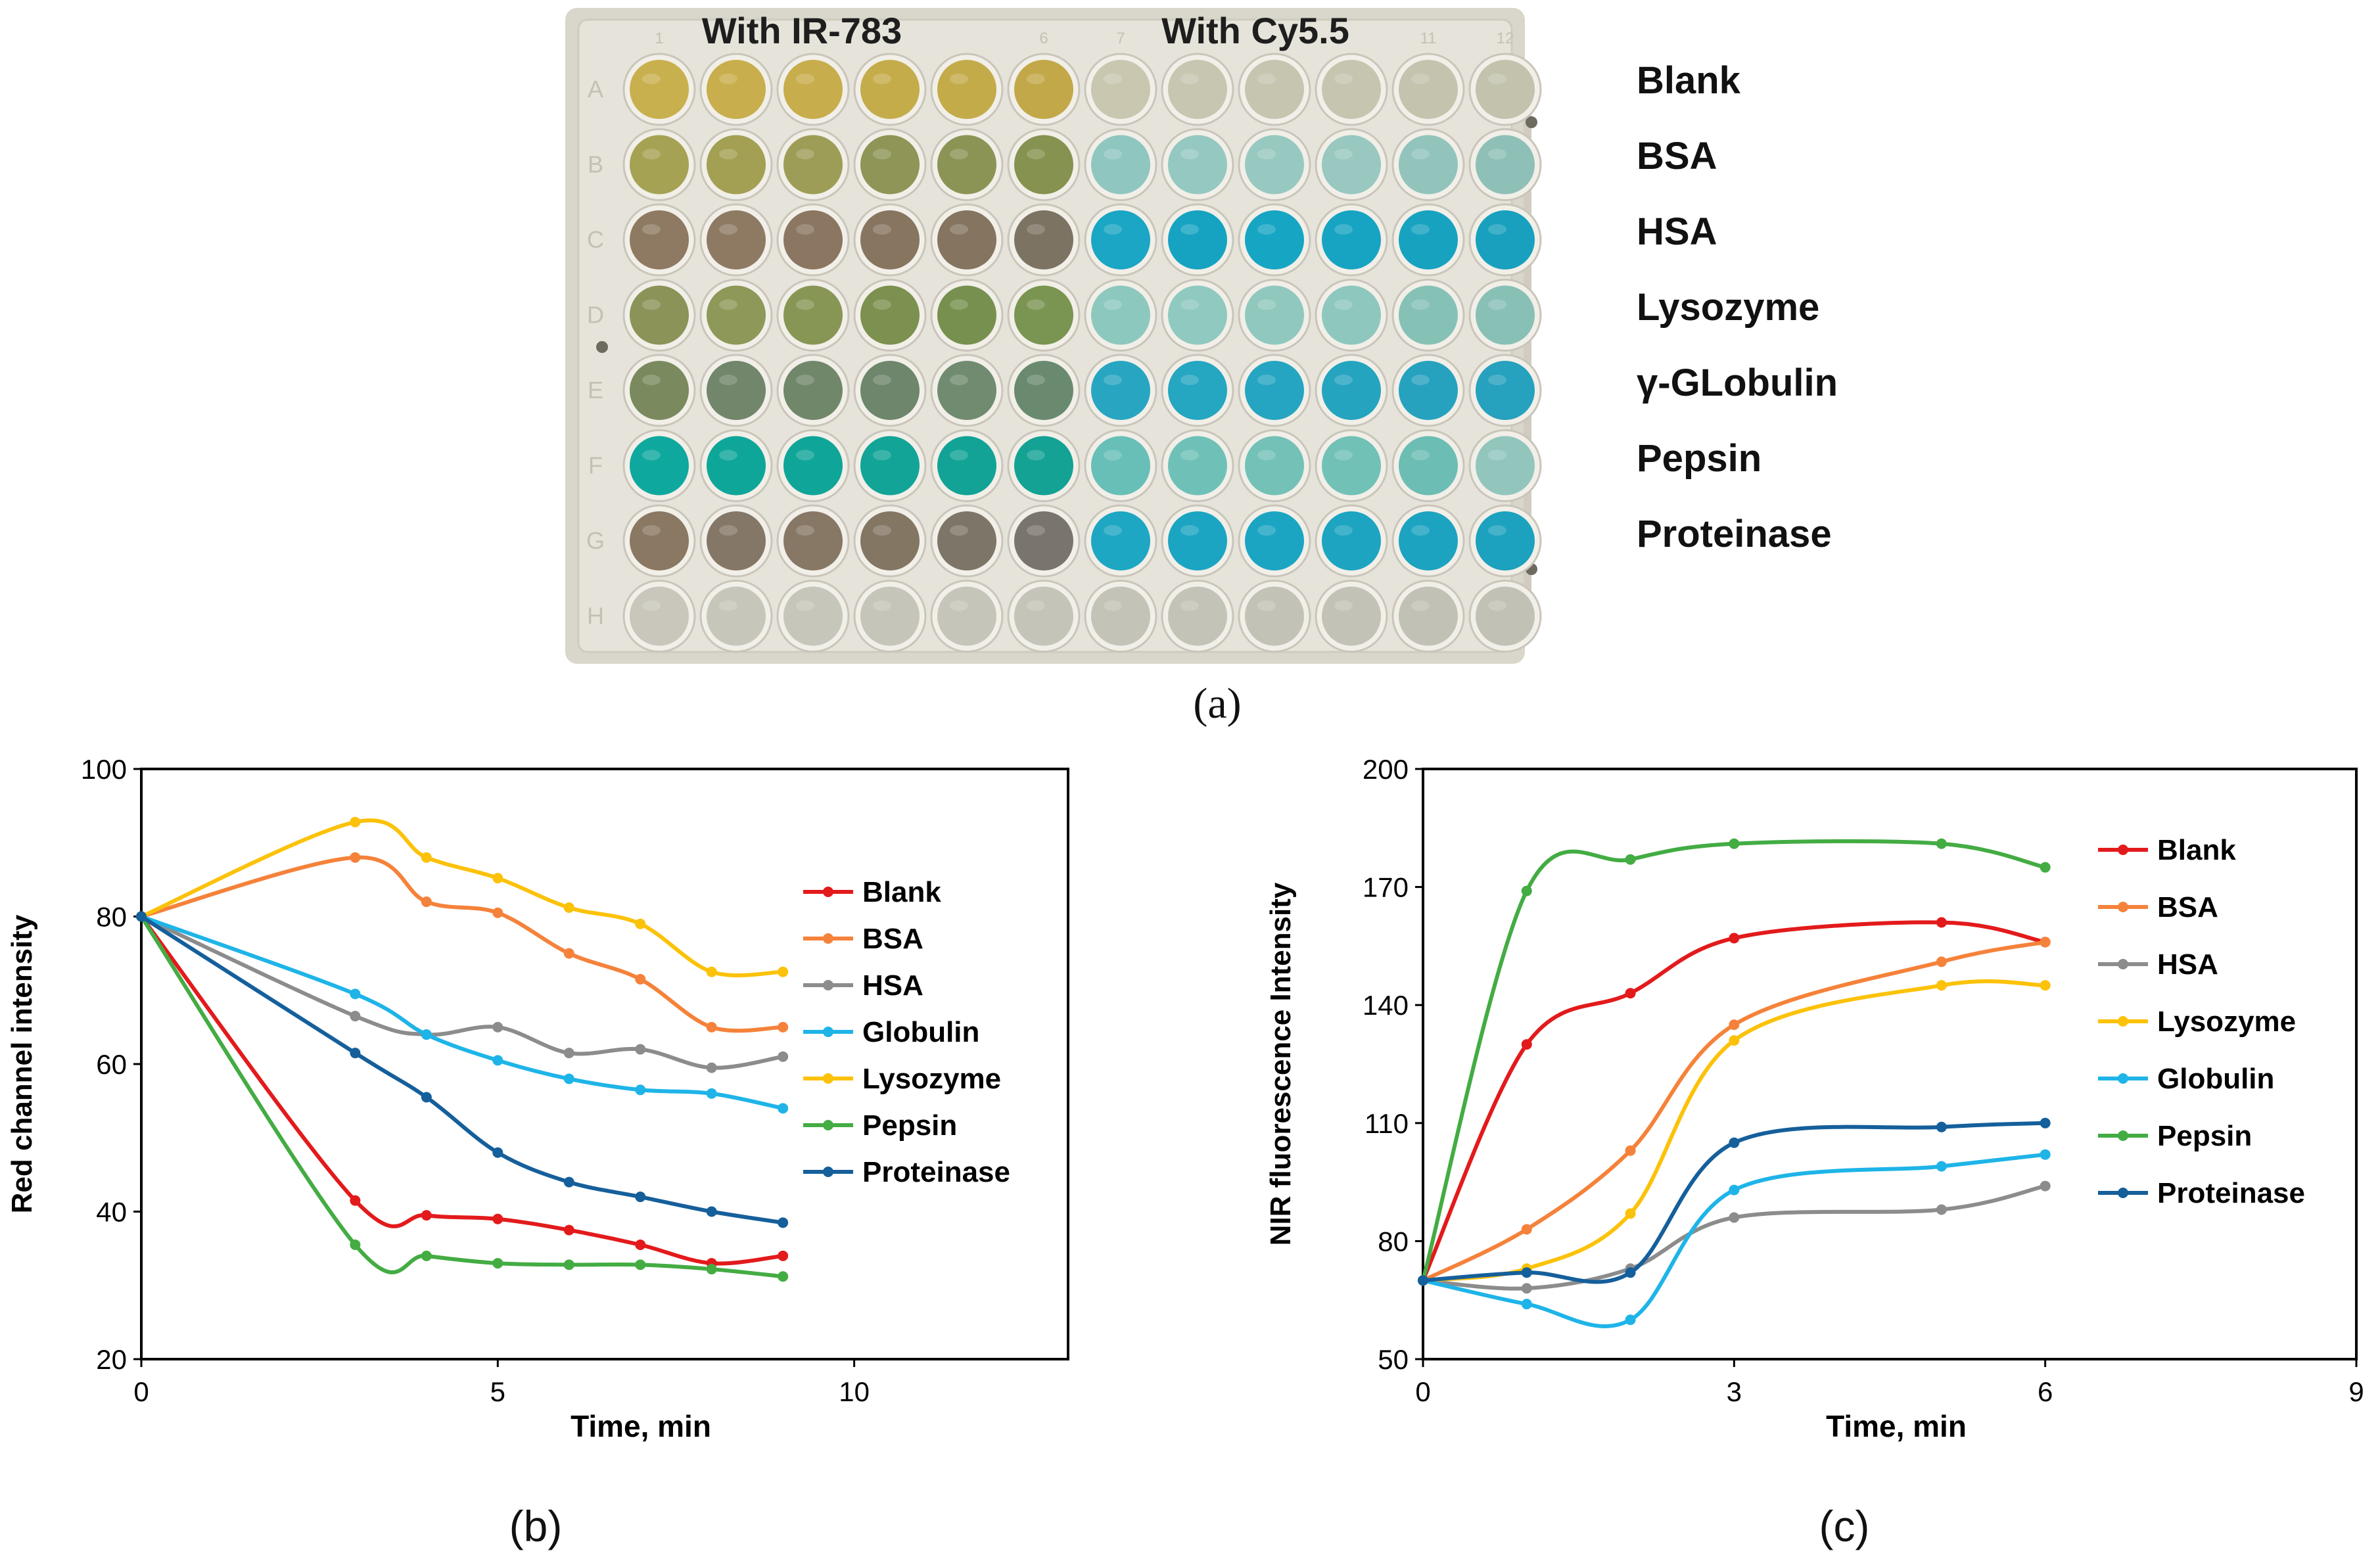 The width and height of the screenshot is (2380, 1555). What do you see at coordinates (1393, 1359) in the screenshot?
I see `y-tick-label: 50` at bounding box center [1393, 1359].